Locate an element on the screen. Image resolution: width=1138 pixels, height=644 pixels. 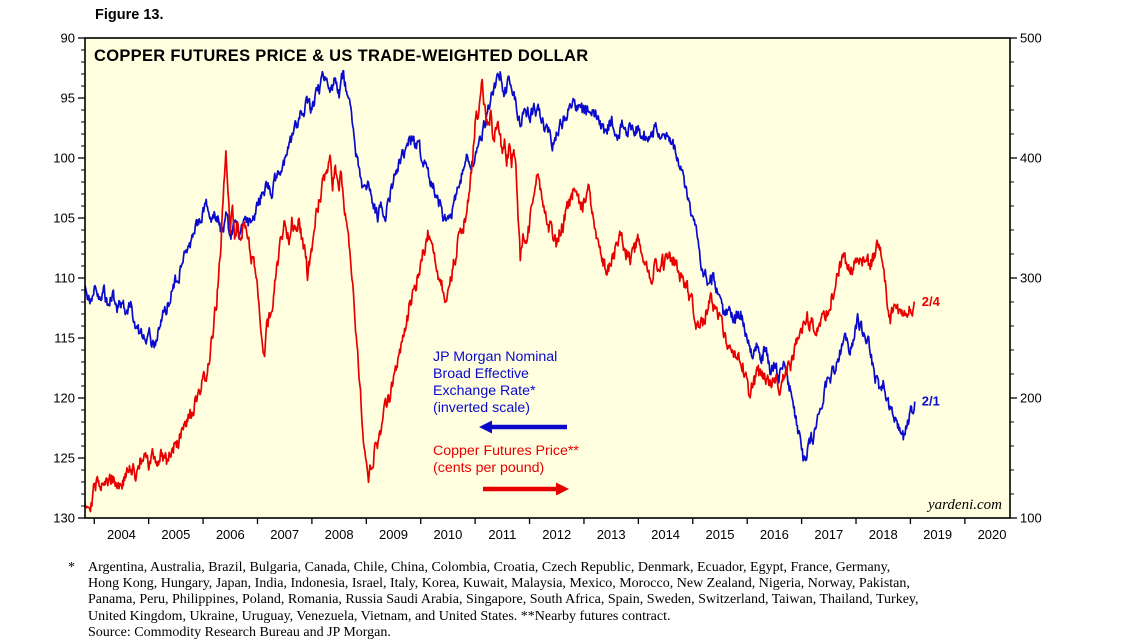
right-axis-label: 500 is located at coordinates (1031, 38).